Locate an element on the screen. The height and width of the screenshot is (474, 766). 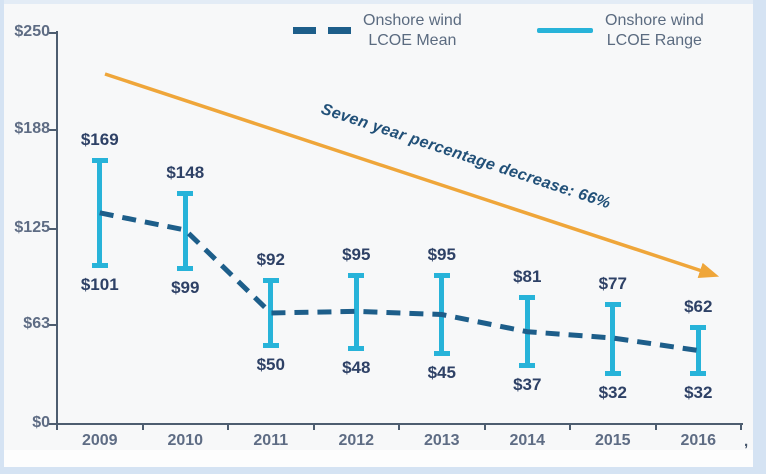
range-low-label-2012: $48 is located at coordinates (356, 367).